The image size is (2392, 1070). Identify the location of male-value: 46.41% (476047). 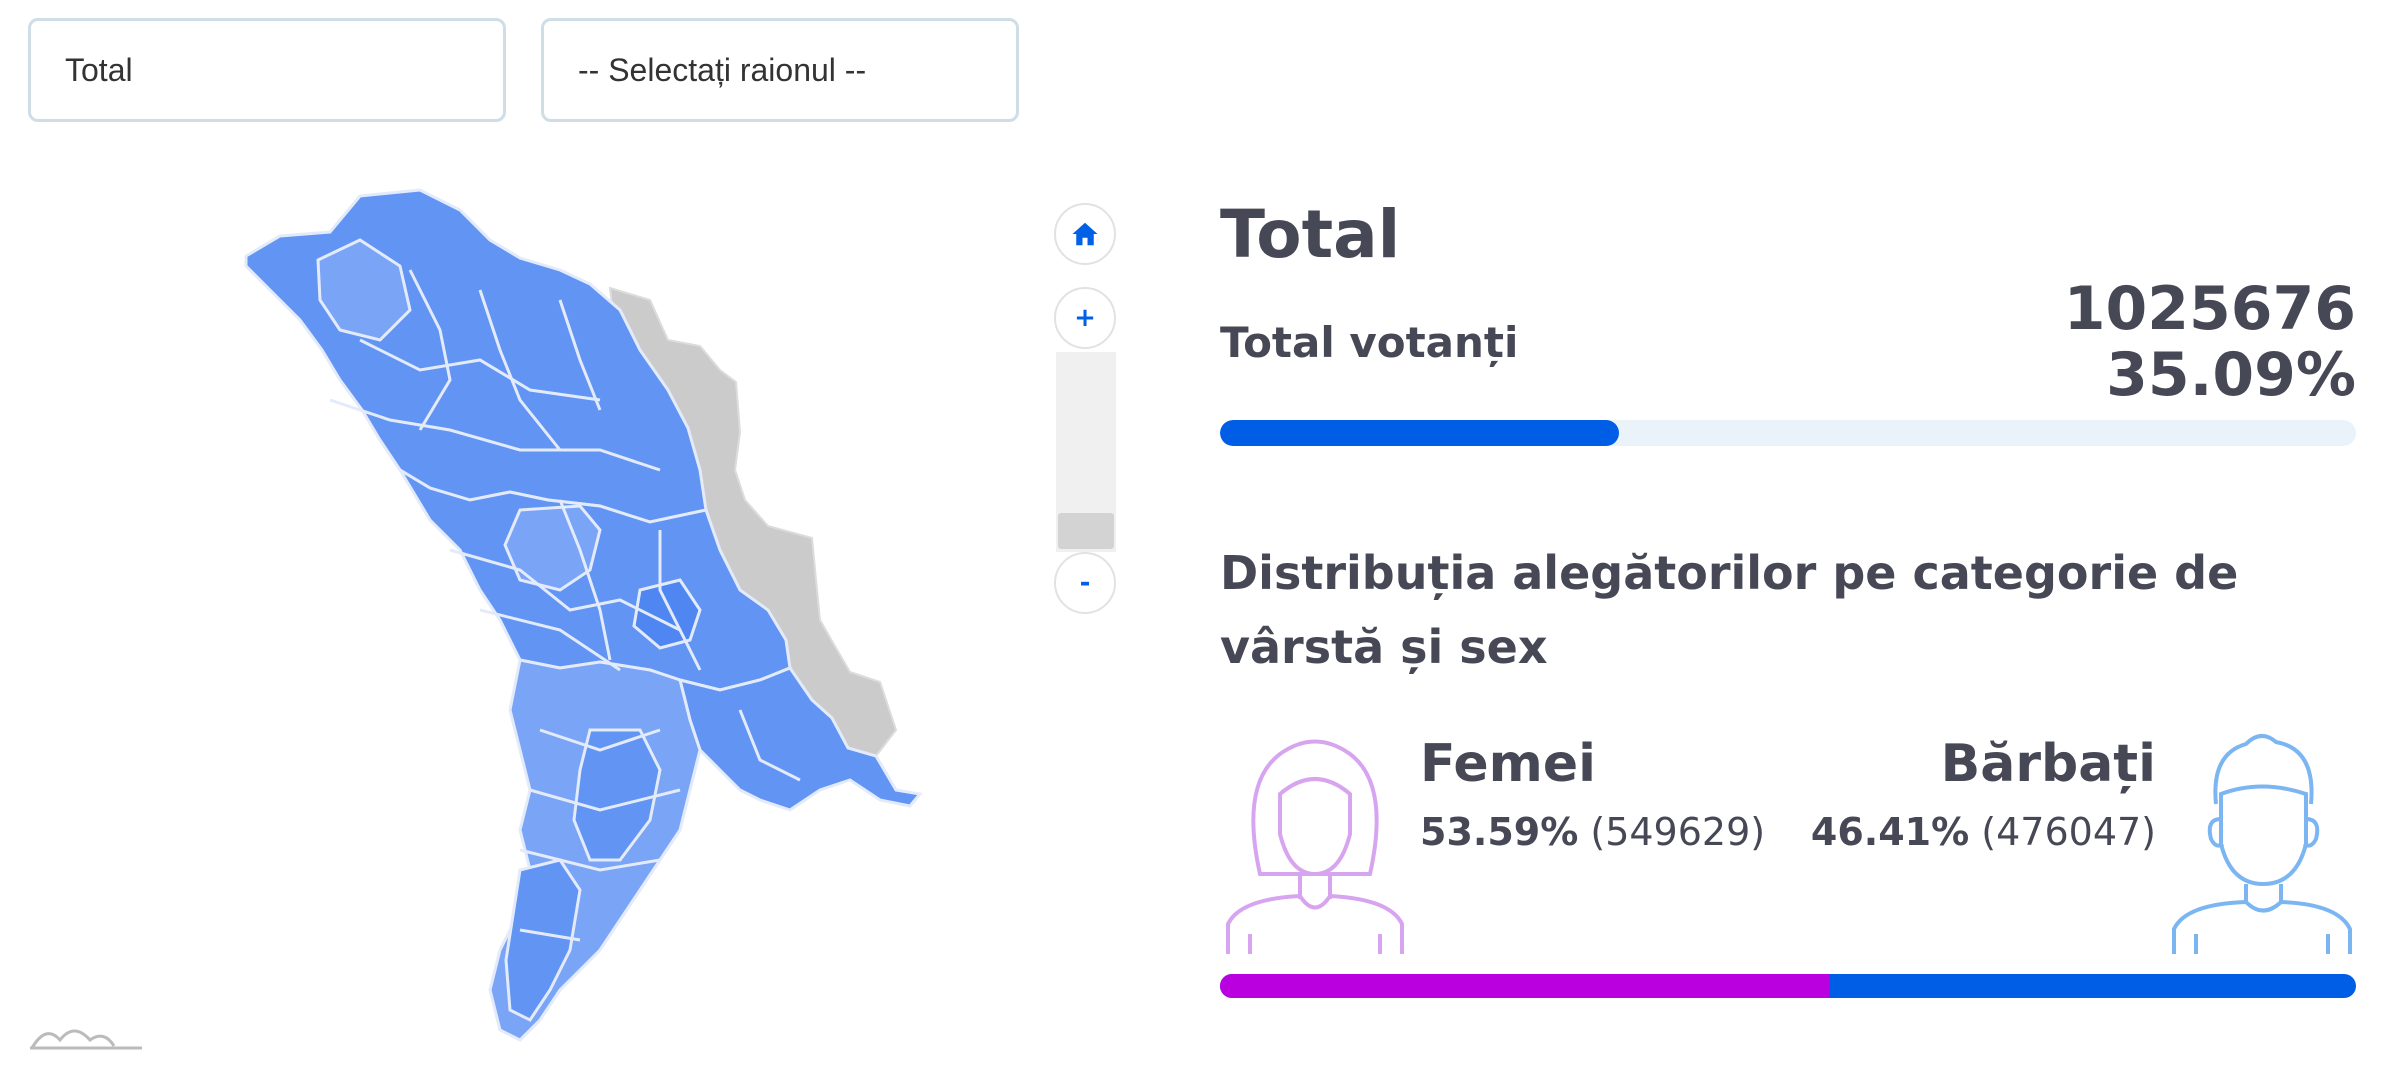
(1983, 832).